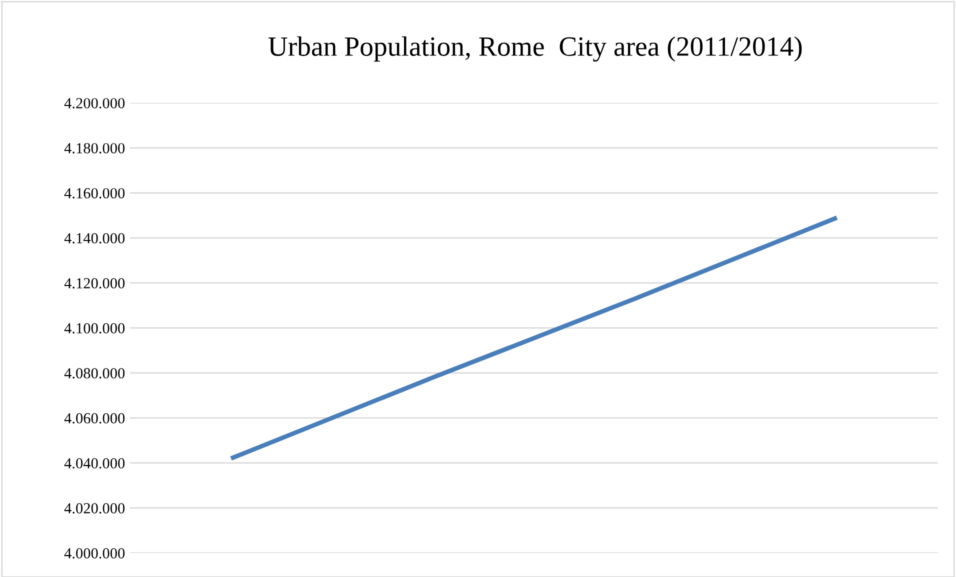  What do you see at coordinates (94, 148) in the screenshot?
I see `y-tick-label: 4.180.000` at bounding box center [94, 148].